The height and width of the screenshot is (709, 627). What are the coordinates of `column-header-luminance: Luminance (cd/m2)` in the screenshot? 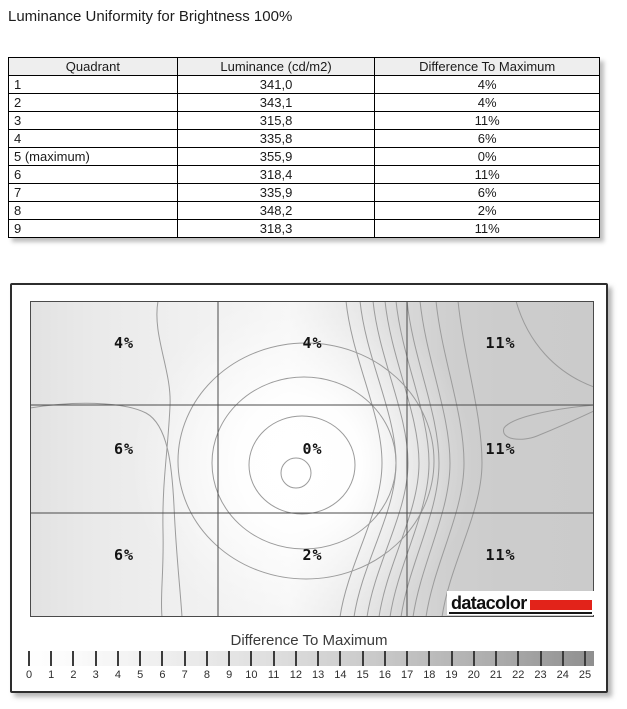 It's located at (276, 66).